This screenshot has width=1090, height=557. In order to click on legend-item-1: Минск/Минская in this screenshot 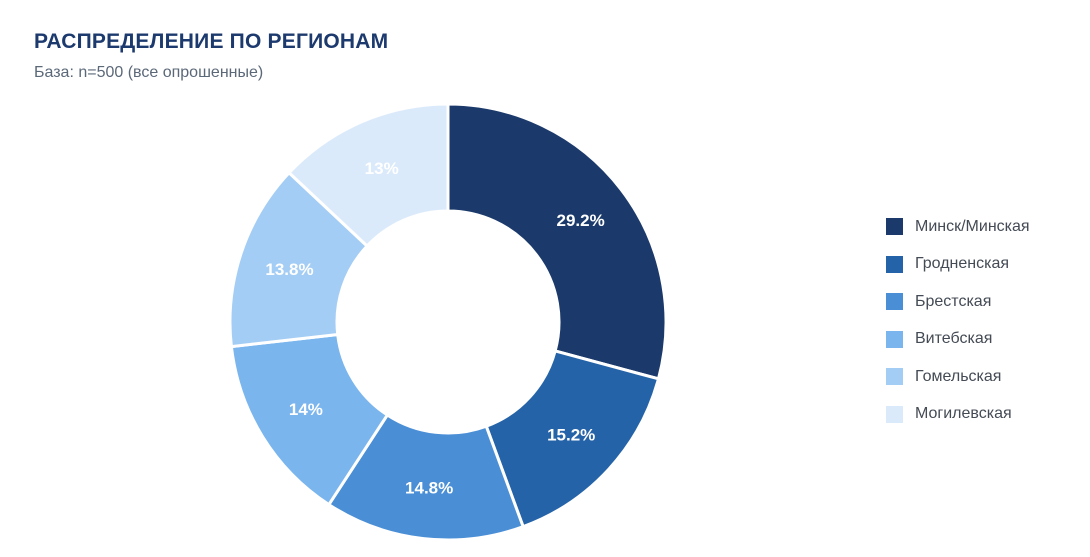, I will do `click(958, 226)`.